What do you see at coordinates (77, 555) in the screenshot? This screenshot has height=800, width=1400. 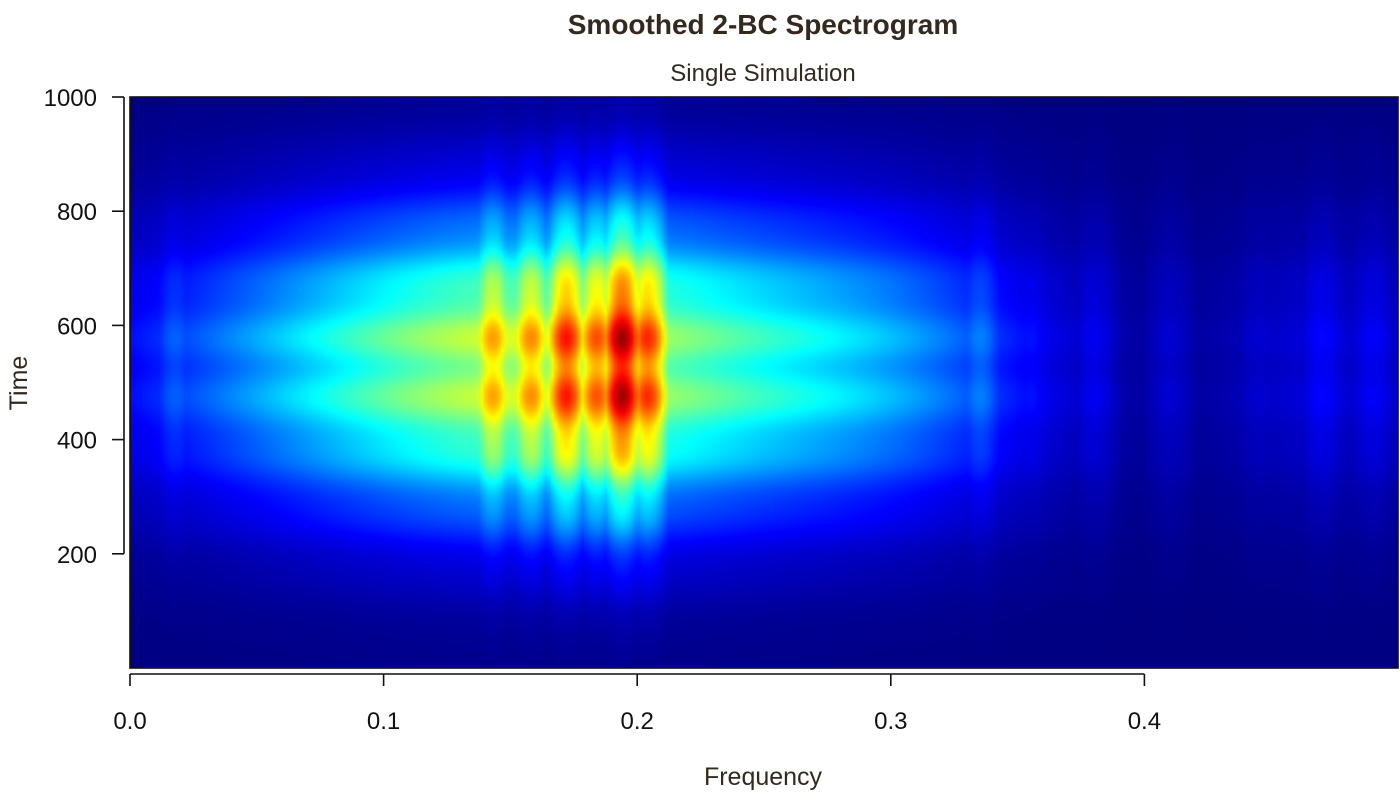 I see `y-tick-label: 200` at bounding box center [77, 555].